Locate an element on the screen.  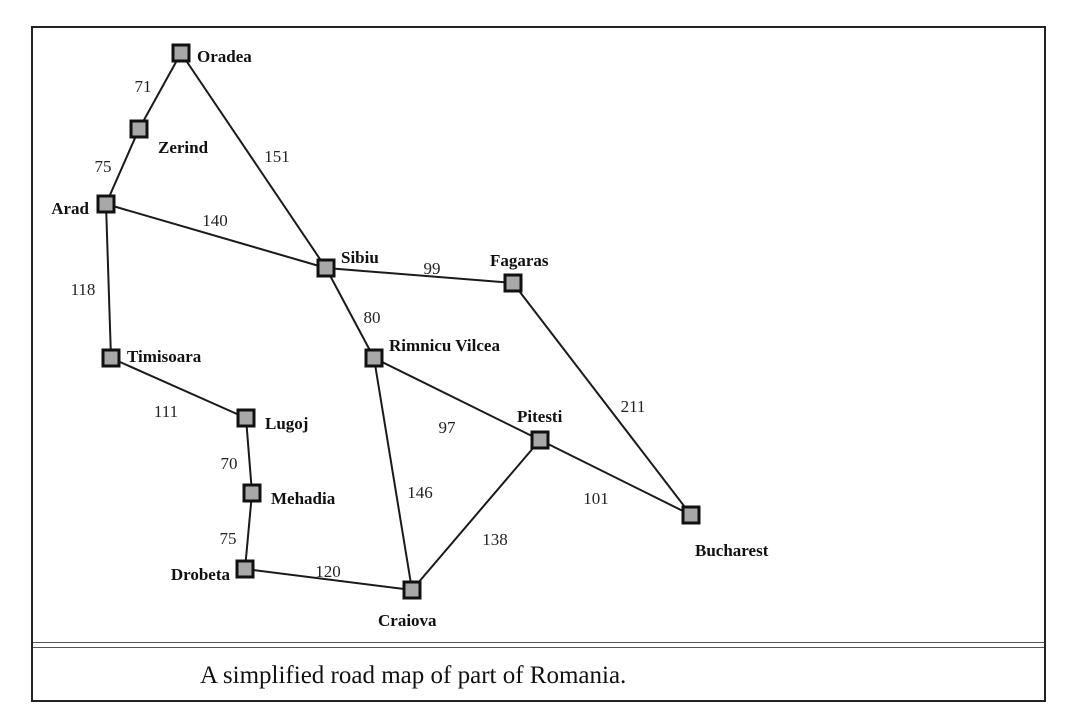
city-label-mehadia: Mehadia is located at coordinates (303, 498).